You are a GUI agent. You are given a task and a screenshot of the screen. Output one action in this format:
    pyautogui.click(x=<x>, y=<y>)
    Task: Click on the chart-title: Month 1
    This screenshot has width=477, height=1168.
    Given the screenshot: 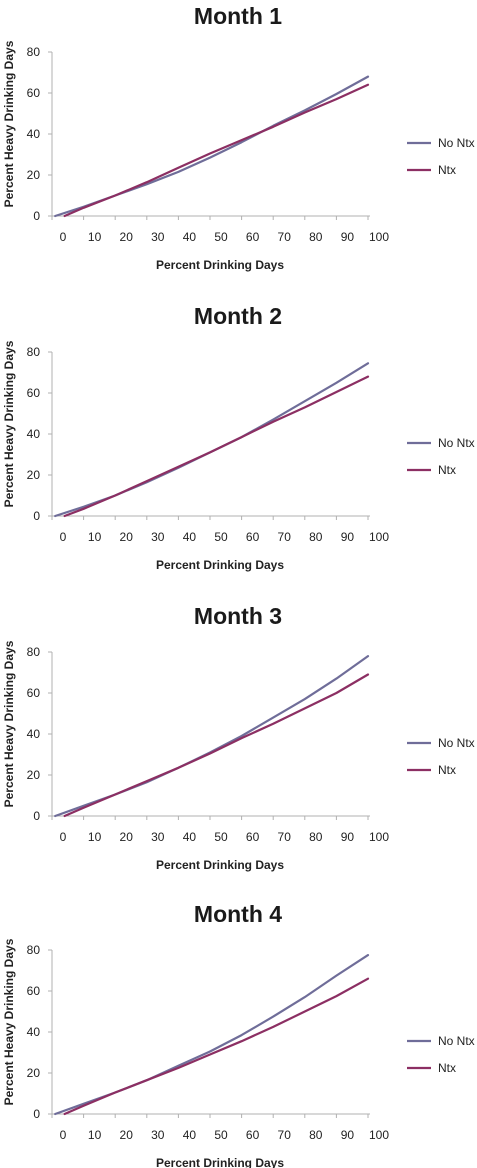 What is the action you would take?
    pyautogui.click(x=238, y=16)
    